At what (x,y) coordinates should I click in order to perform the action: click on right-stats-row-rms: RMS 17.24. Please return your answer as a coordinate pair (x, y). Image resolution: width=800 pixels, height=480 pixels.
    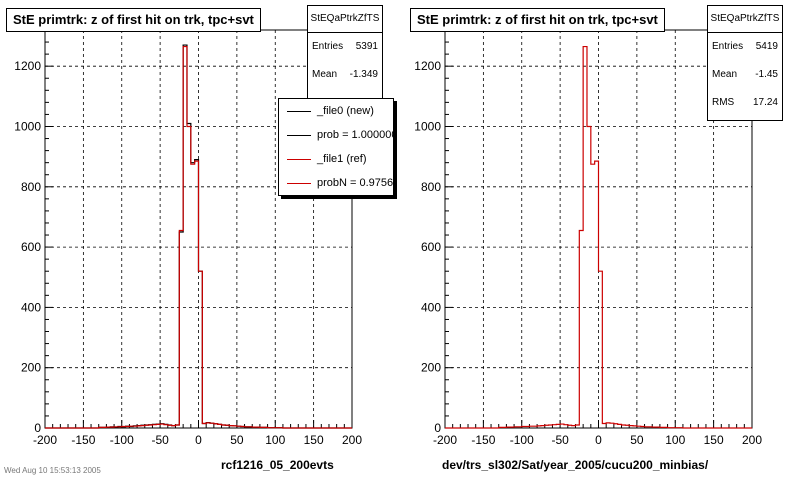
    Looking at the image, I should click on (745, 103).